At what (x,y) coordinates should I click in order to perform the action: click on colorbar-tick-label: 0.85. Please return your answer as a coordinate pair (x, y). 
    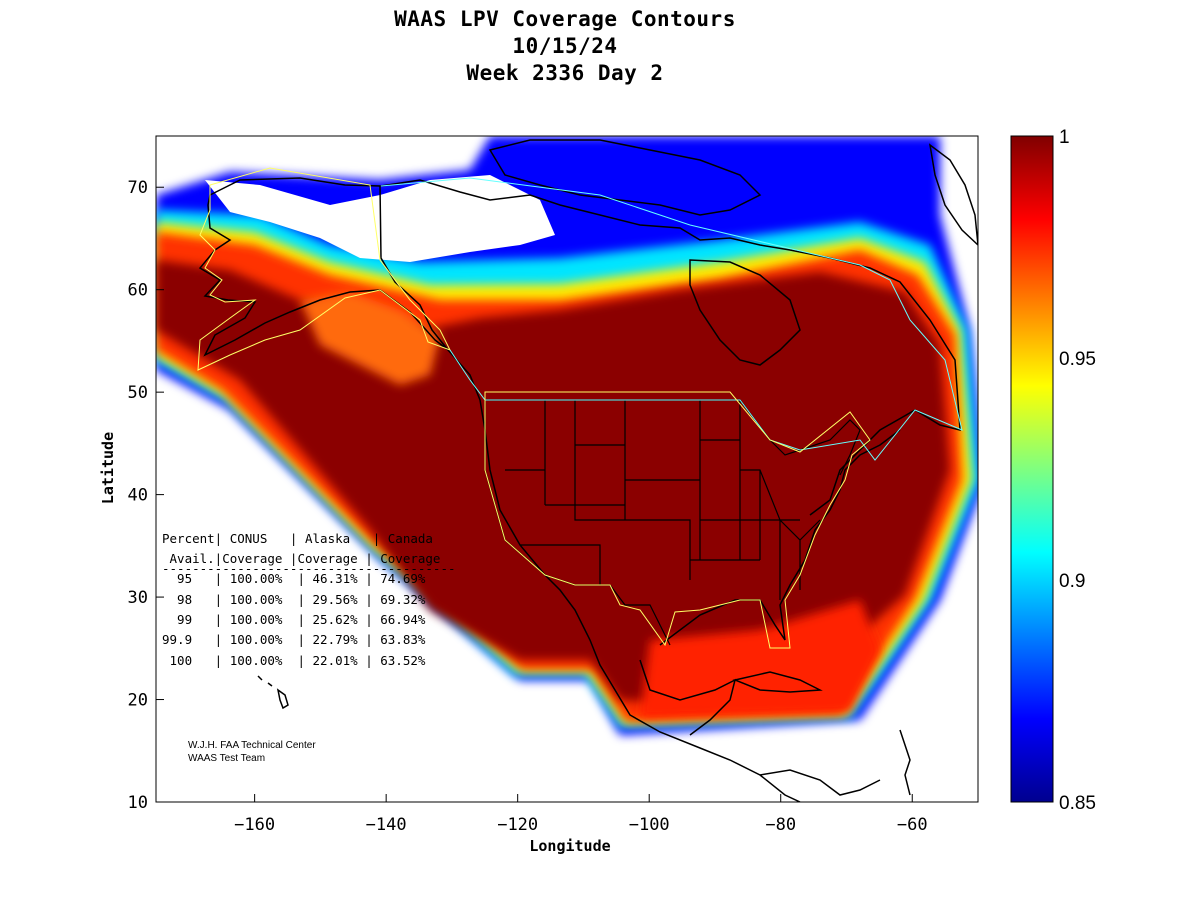
    Looking at the image, I should click on (1077, 803).